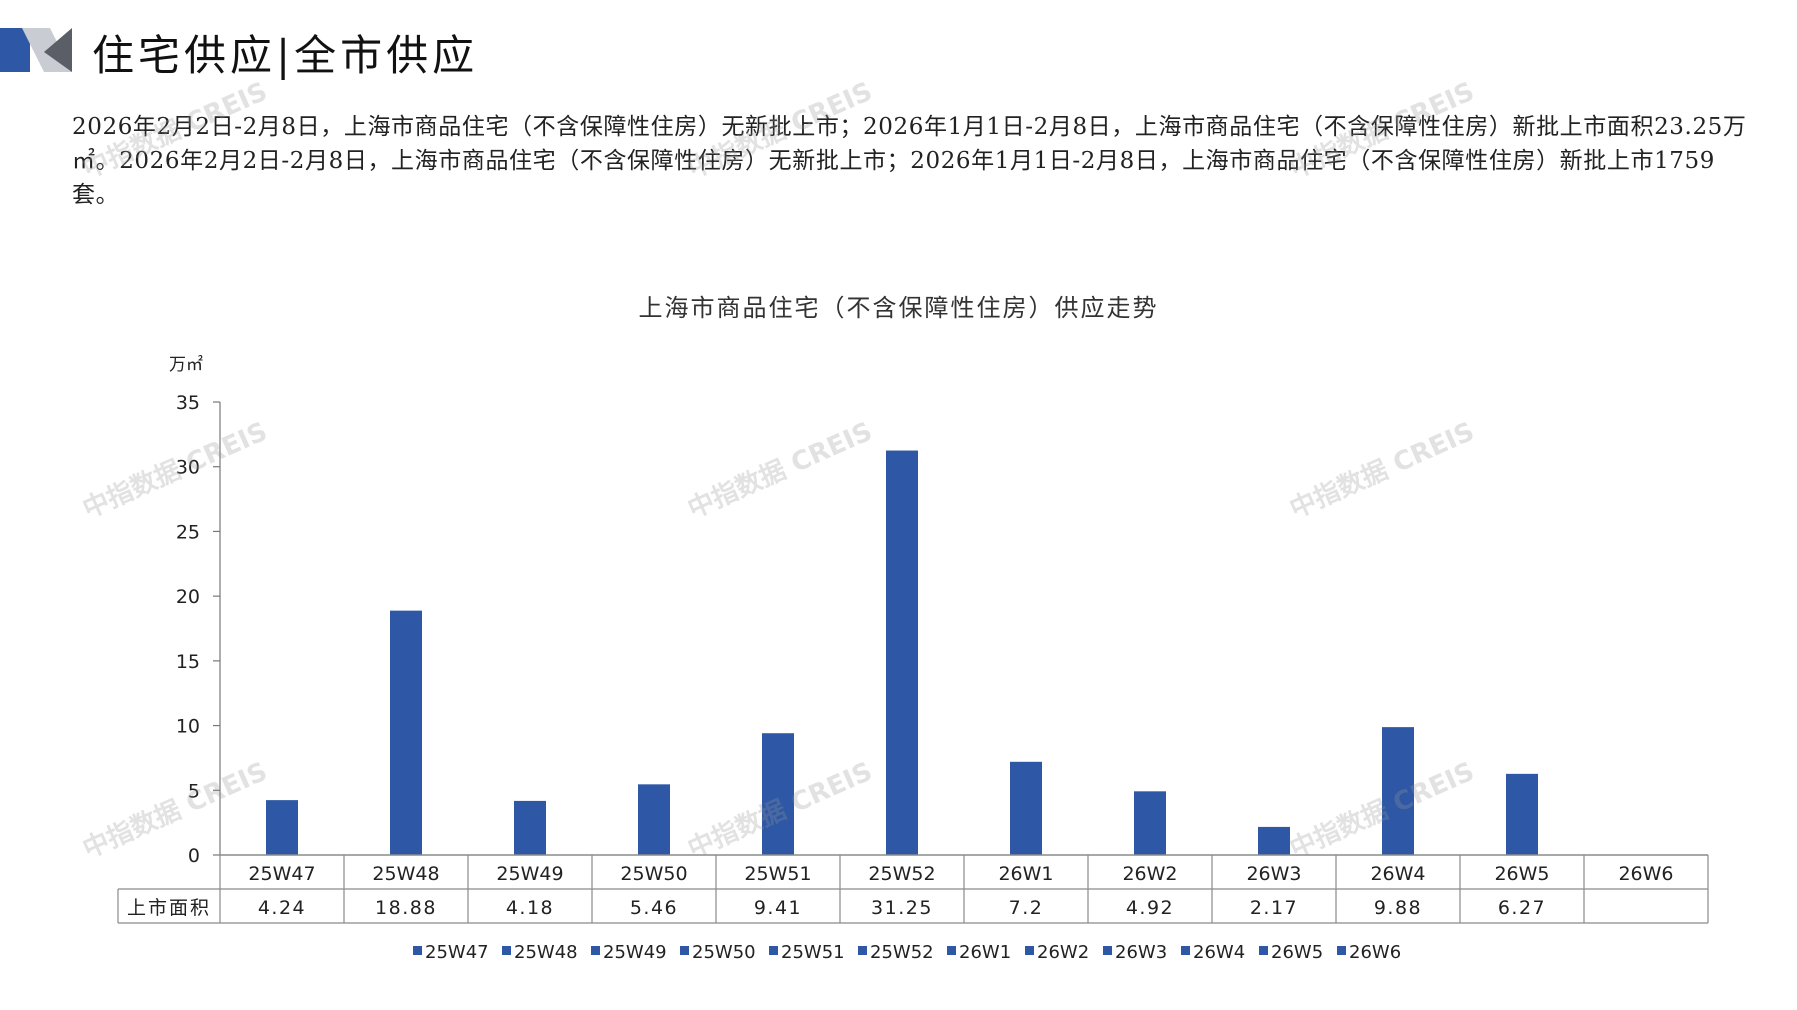 Image resolution: width=1797 pixels, height=1010 pixels. I want to click on bar-25W49, so click(530, 827).